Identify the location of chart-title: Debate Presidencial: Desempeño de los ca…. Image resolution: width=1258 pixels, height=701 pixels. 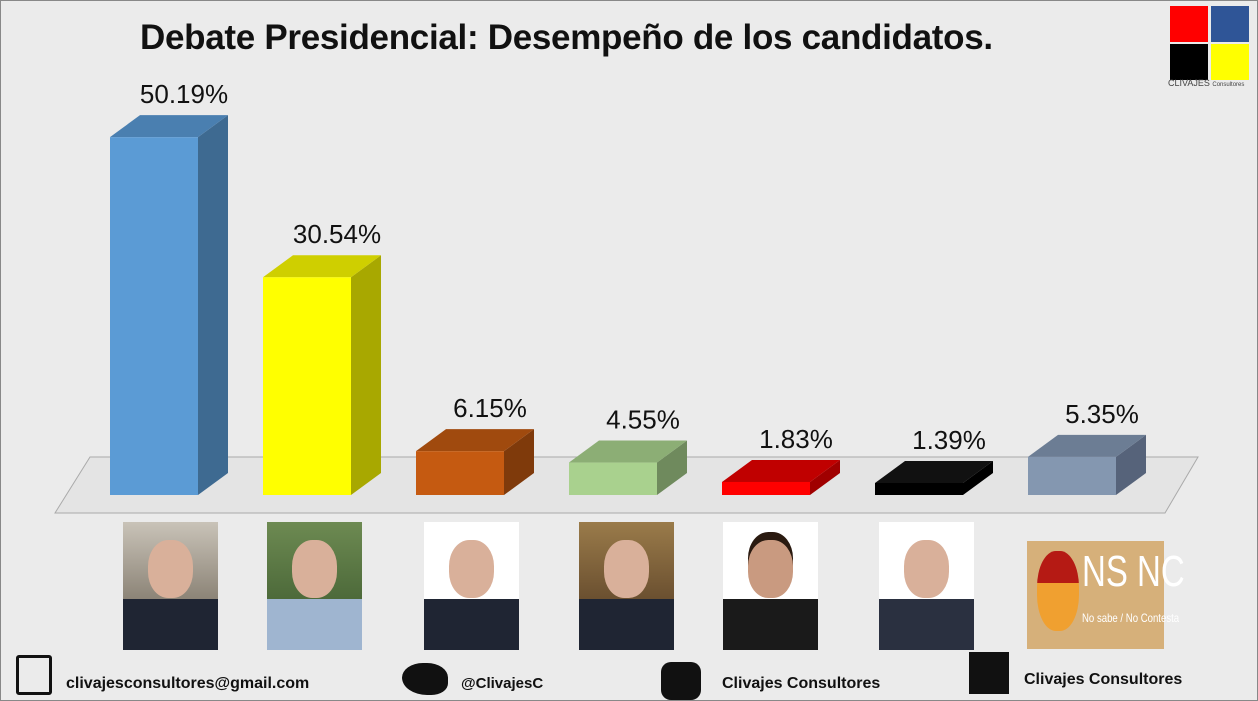
(566, 37).